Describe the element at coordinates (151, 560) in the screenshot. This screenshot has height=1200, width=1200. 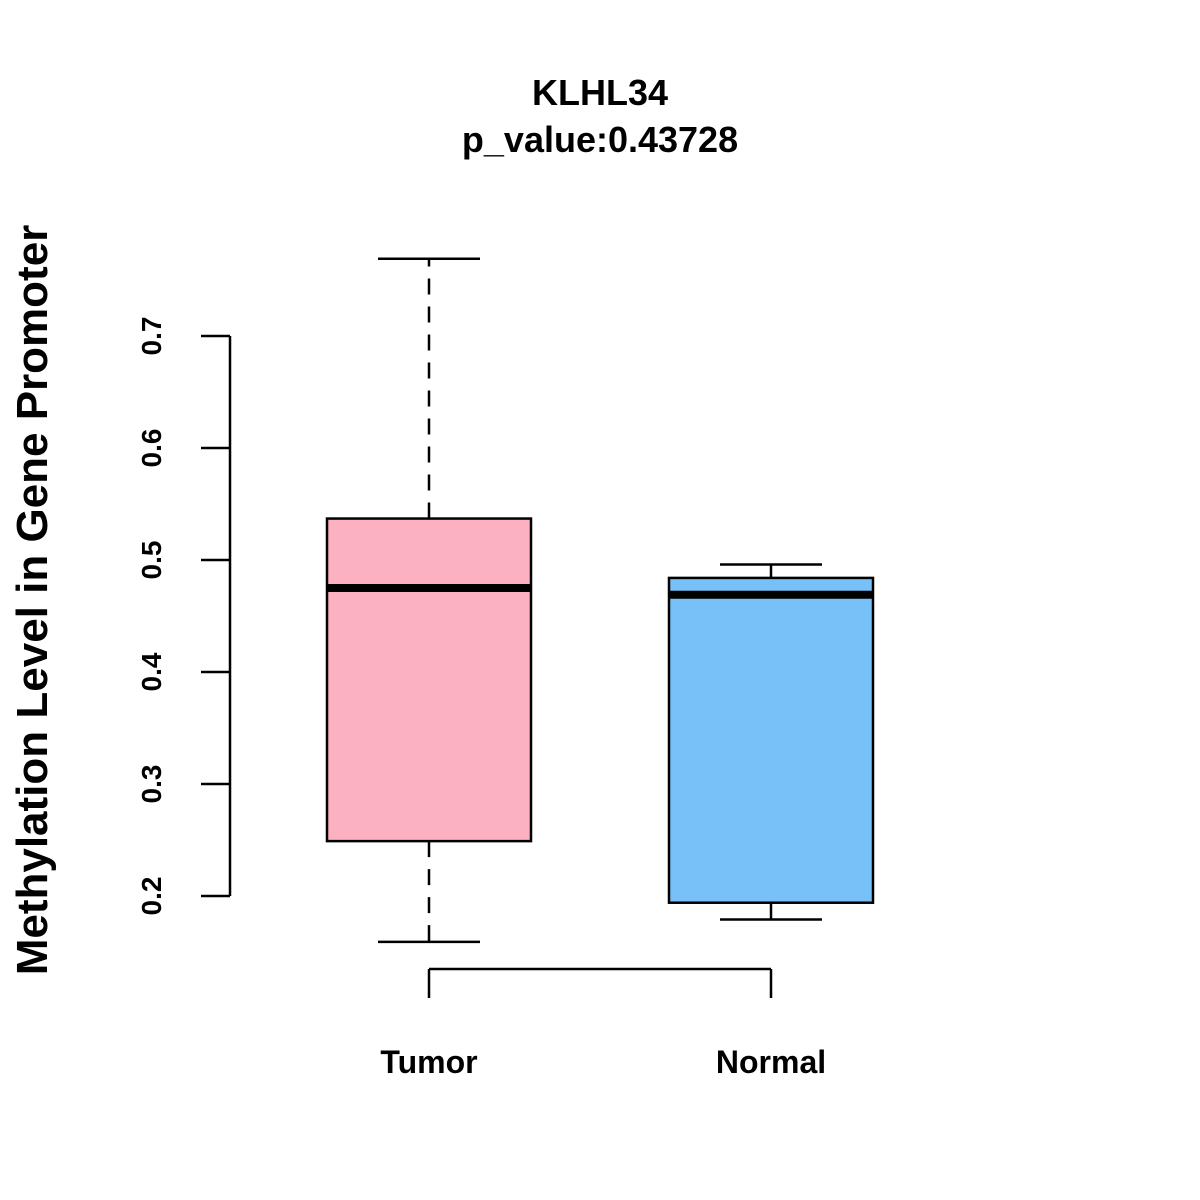
I see `y-tick-label: 0.5` at that location.